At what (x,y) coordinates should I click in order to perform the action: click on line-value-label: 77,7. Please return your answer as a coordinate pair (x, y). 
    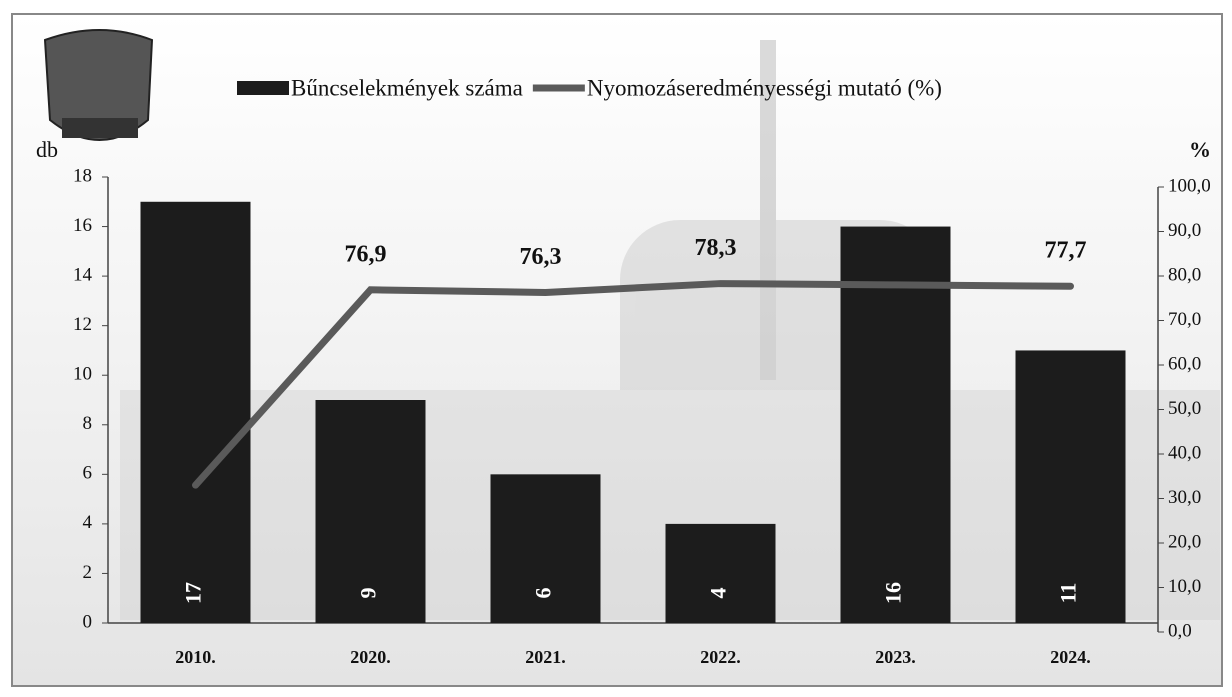
    Looking at the image, I should click on (1066, 251).